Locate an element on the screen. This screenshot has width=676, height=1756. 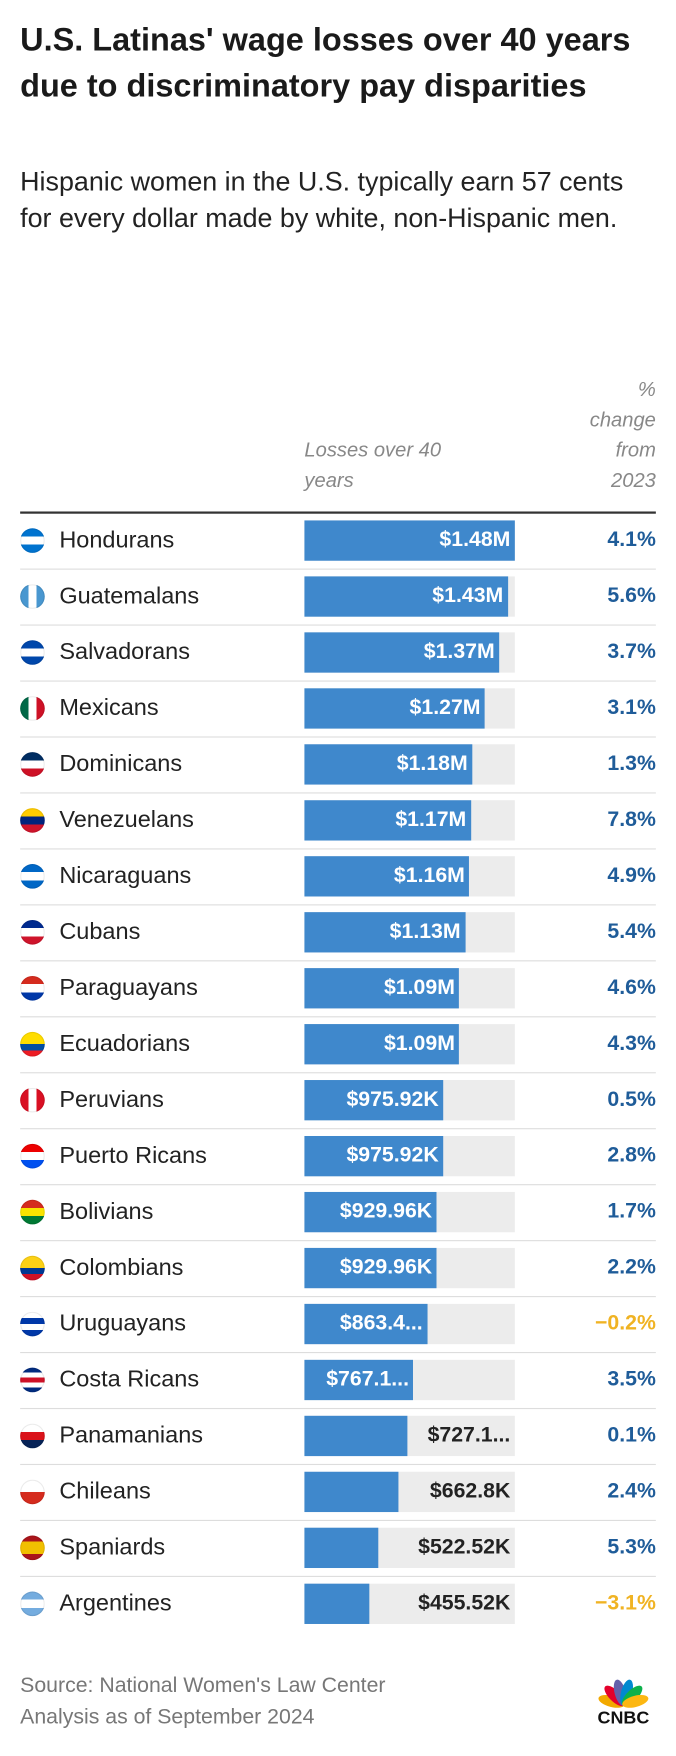
header-rule is located at coordinates (338, 512).